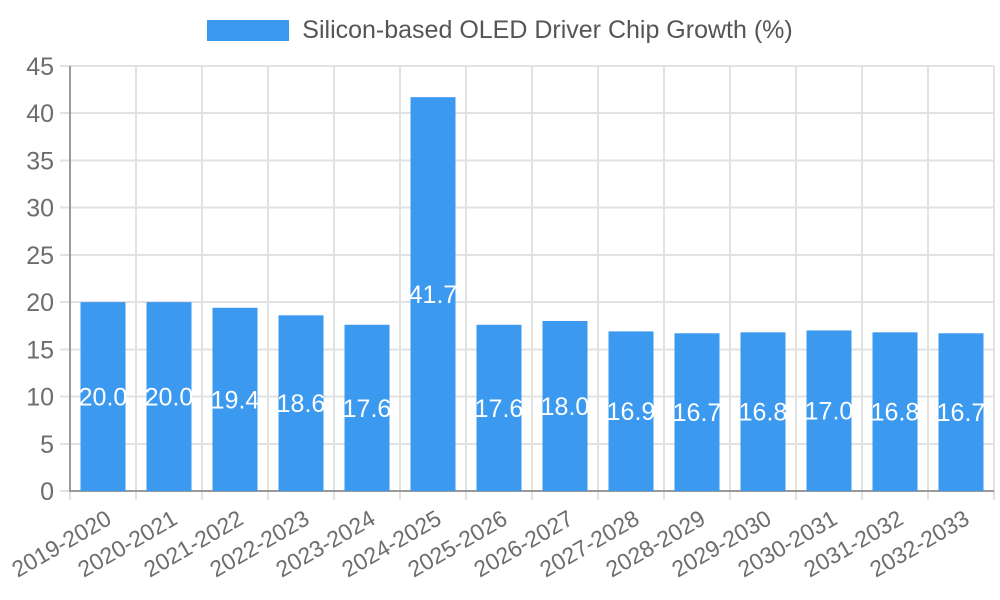 This screenshot has width=1000, height=600. What do you see at coordinates (40, 398) in the screenshot?
I see `y-tick-label: 10` at bounding box center [40, 398].